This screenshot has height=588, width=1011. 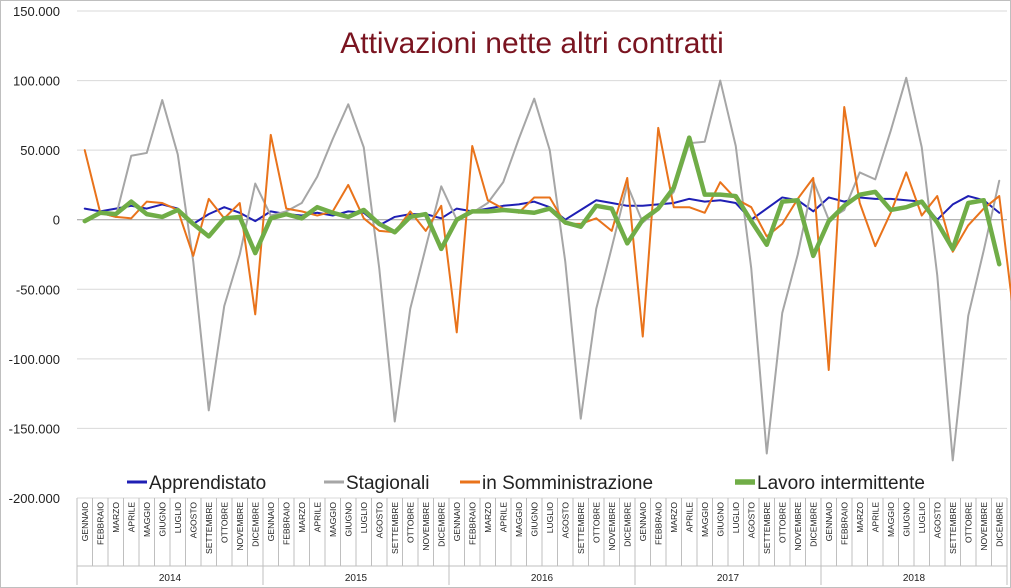 I want to click on y-tick-label: -50.000, so click(x=38, y=289).